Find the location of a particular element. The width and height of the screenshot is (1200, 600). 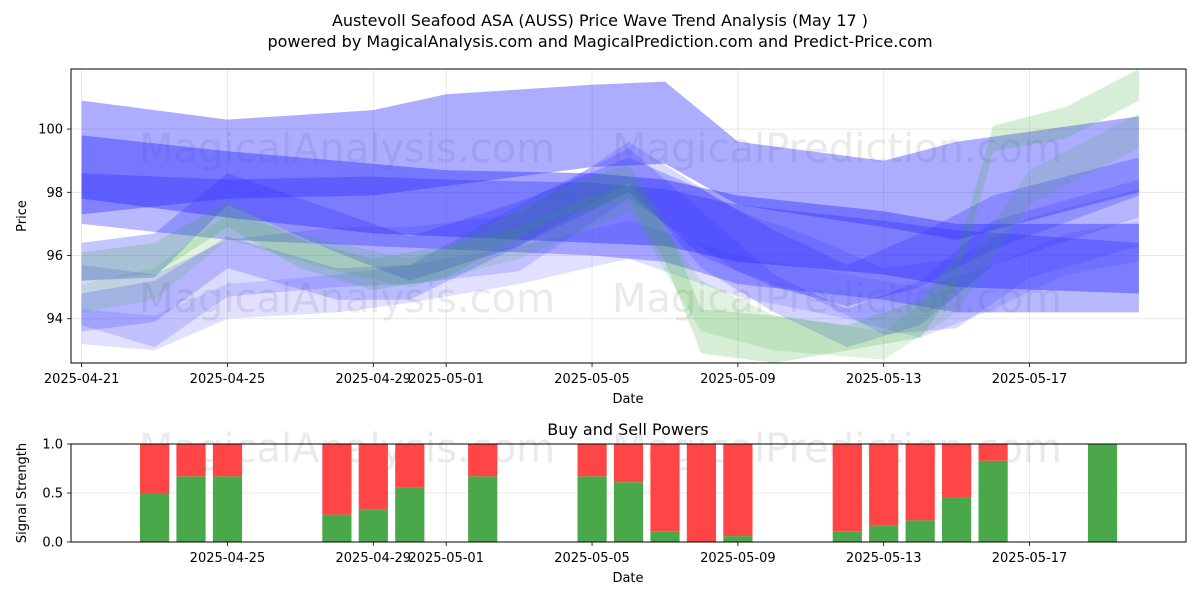

watermark-analysis-top: MagicalAnalysis.com is located at coordinates (347, 149).